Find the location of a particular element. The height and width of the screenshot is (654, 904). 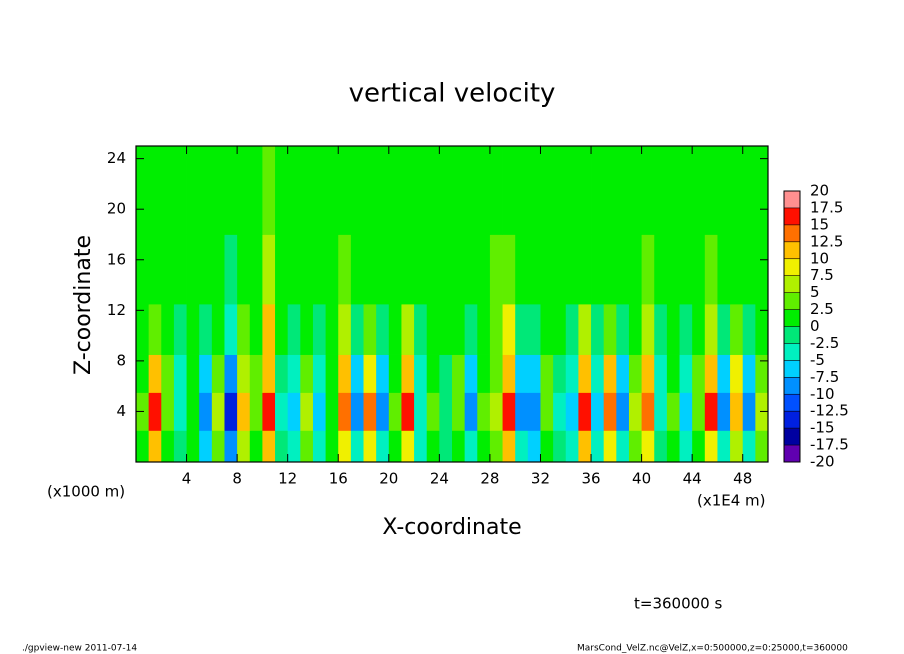

x-tick-label: 8 is located at coordinates (237, 479).